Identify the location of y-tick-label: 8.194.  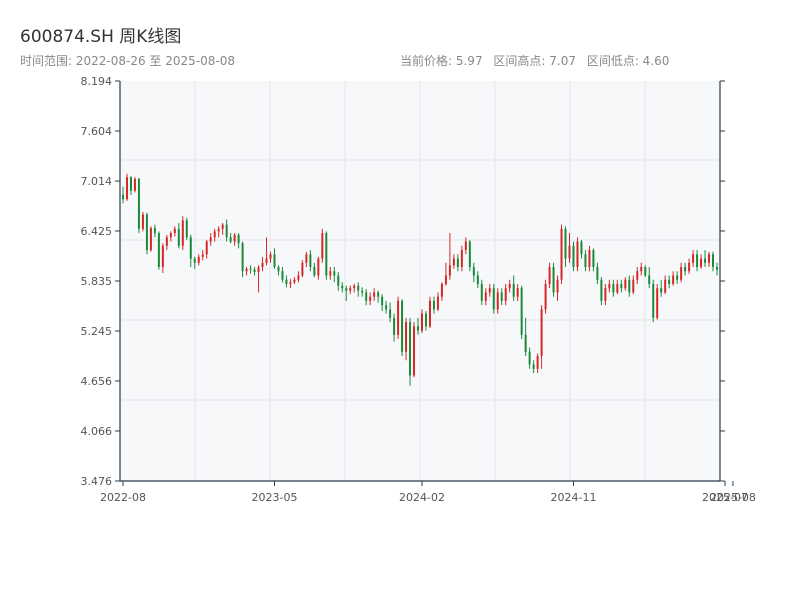
(97, 81).